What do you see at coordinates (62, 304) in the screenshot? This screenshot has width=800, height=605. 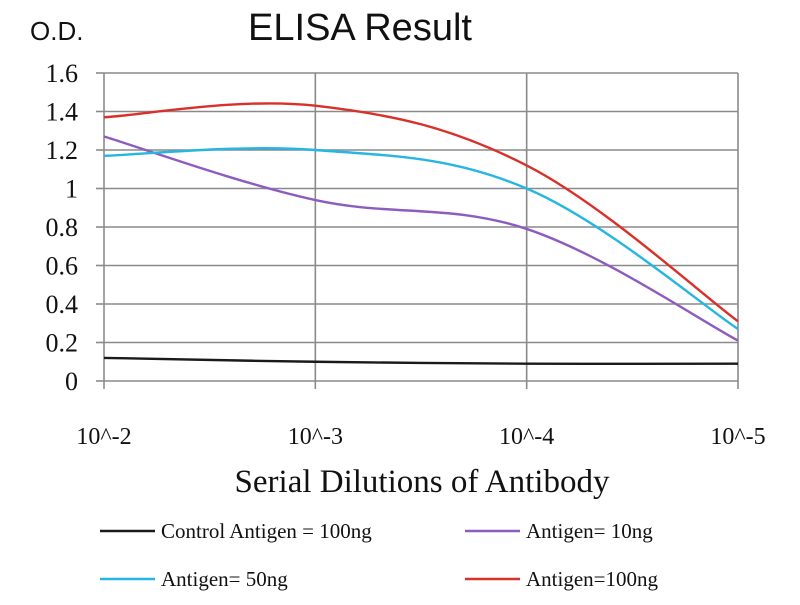 I see `y-tick-label: 0.4` at bounding box center [62, 304].